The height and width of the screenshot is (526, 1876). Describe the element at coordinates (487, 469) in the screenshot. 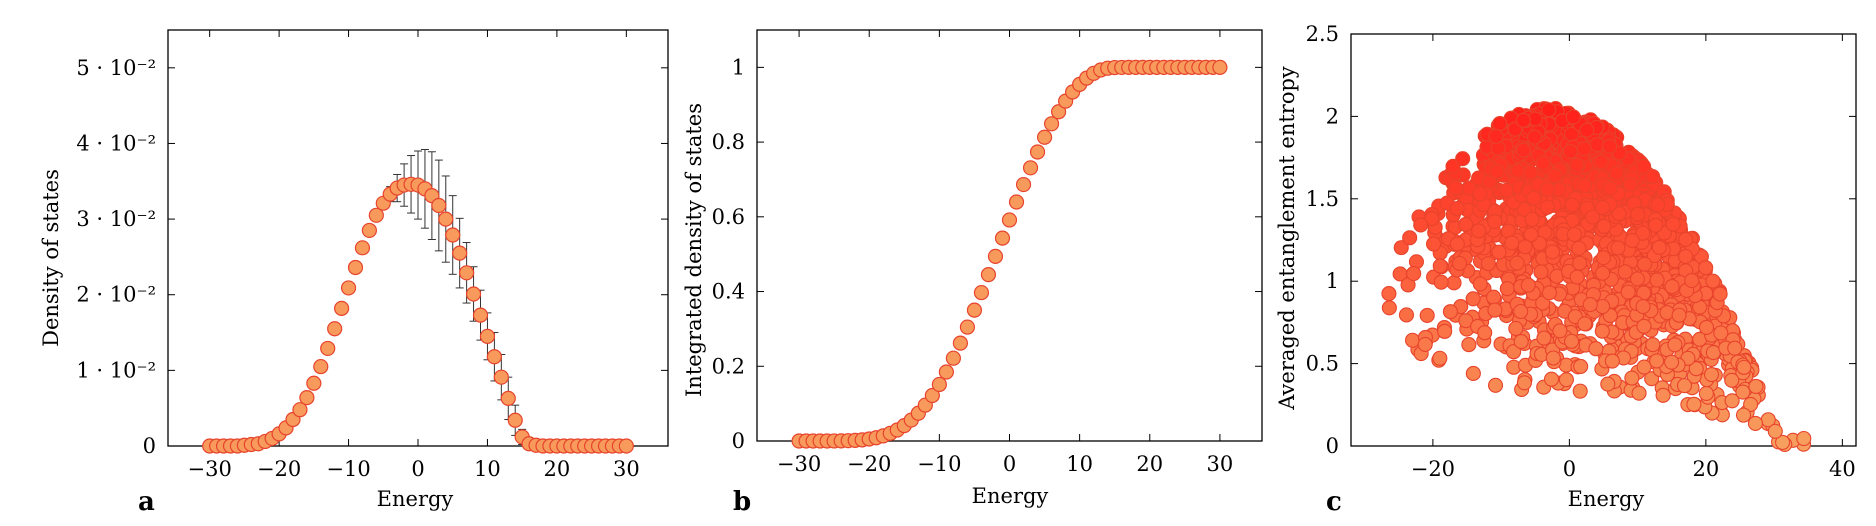

I see `x-tick-label: 10` at that location.